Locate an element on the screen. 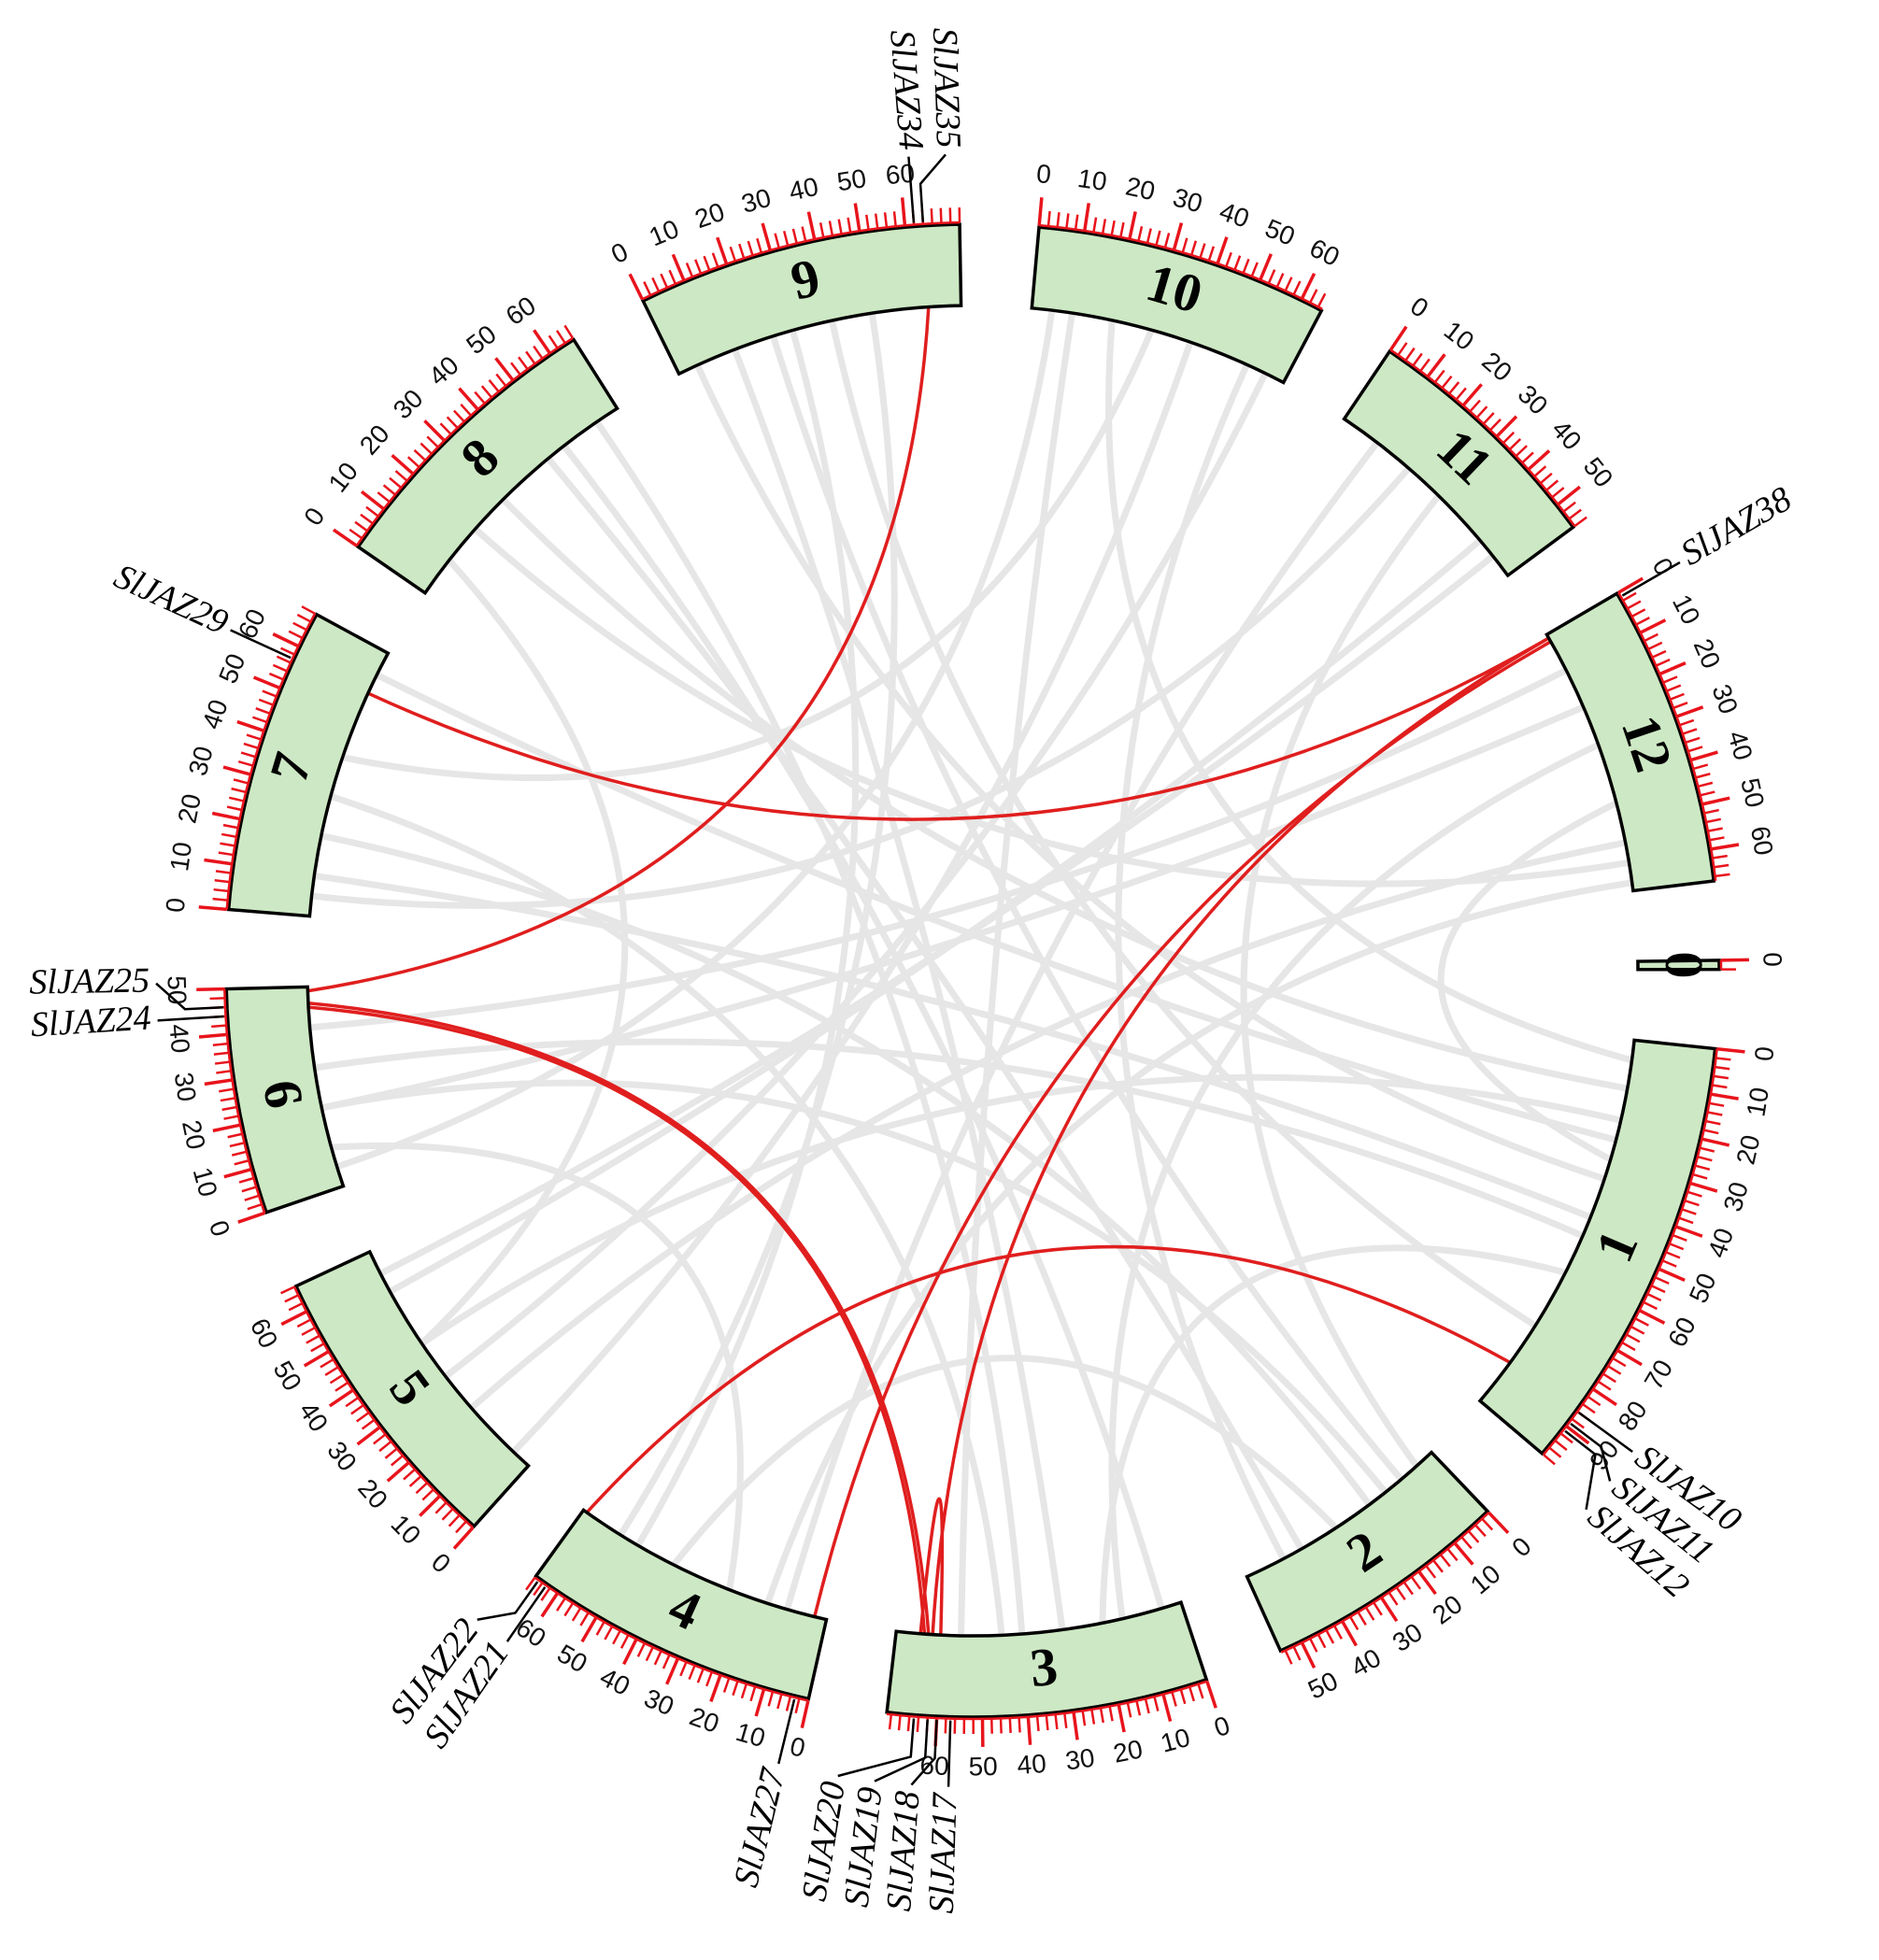 This screenshot has width=1879, height=1960. gene-label: SlJAZ38 is located at coordinates (1736, 526).